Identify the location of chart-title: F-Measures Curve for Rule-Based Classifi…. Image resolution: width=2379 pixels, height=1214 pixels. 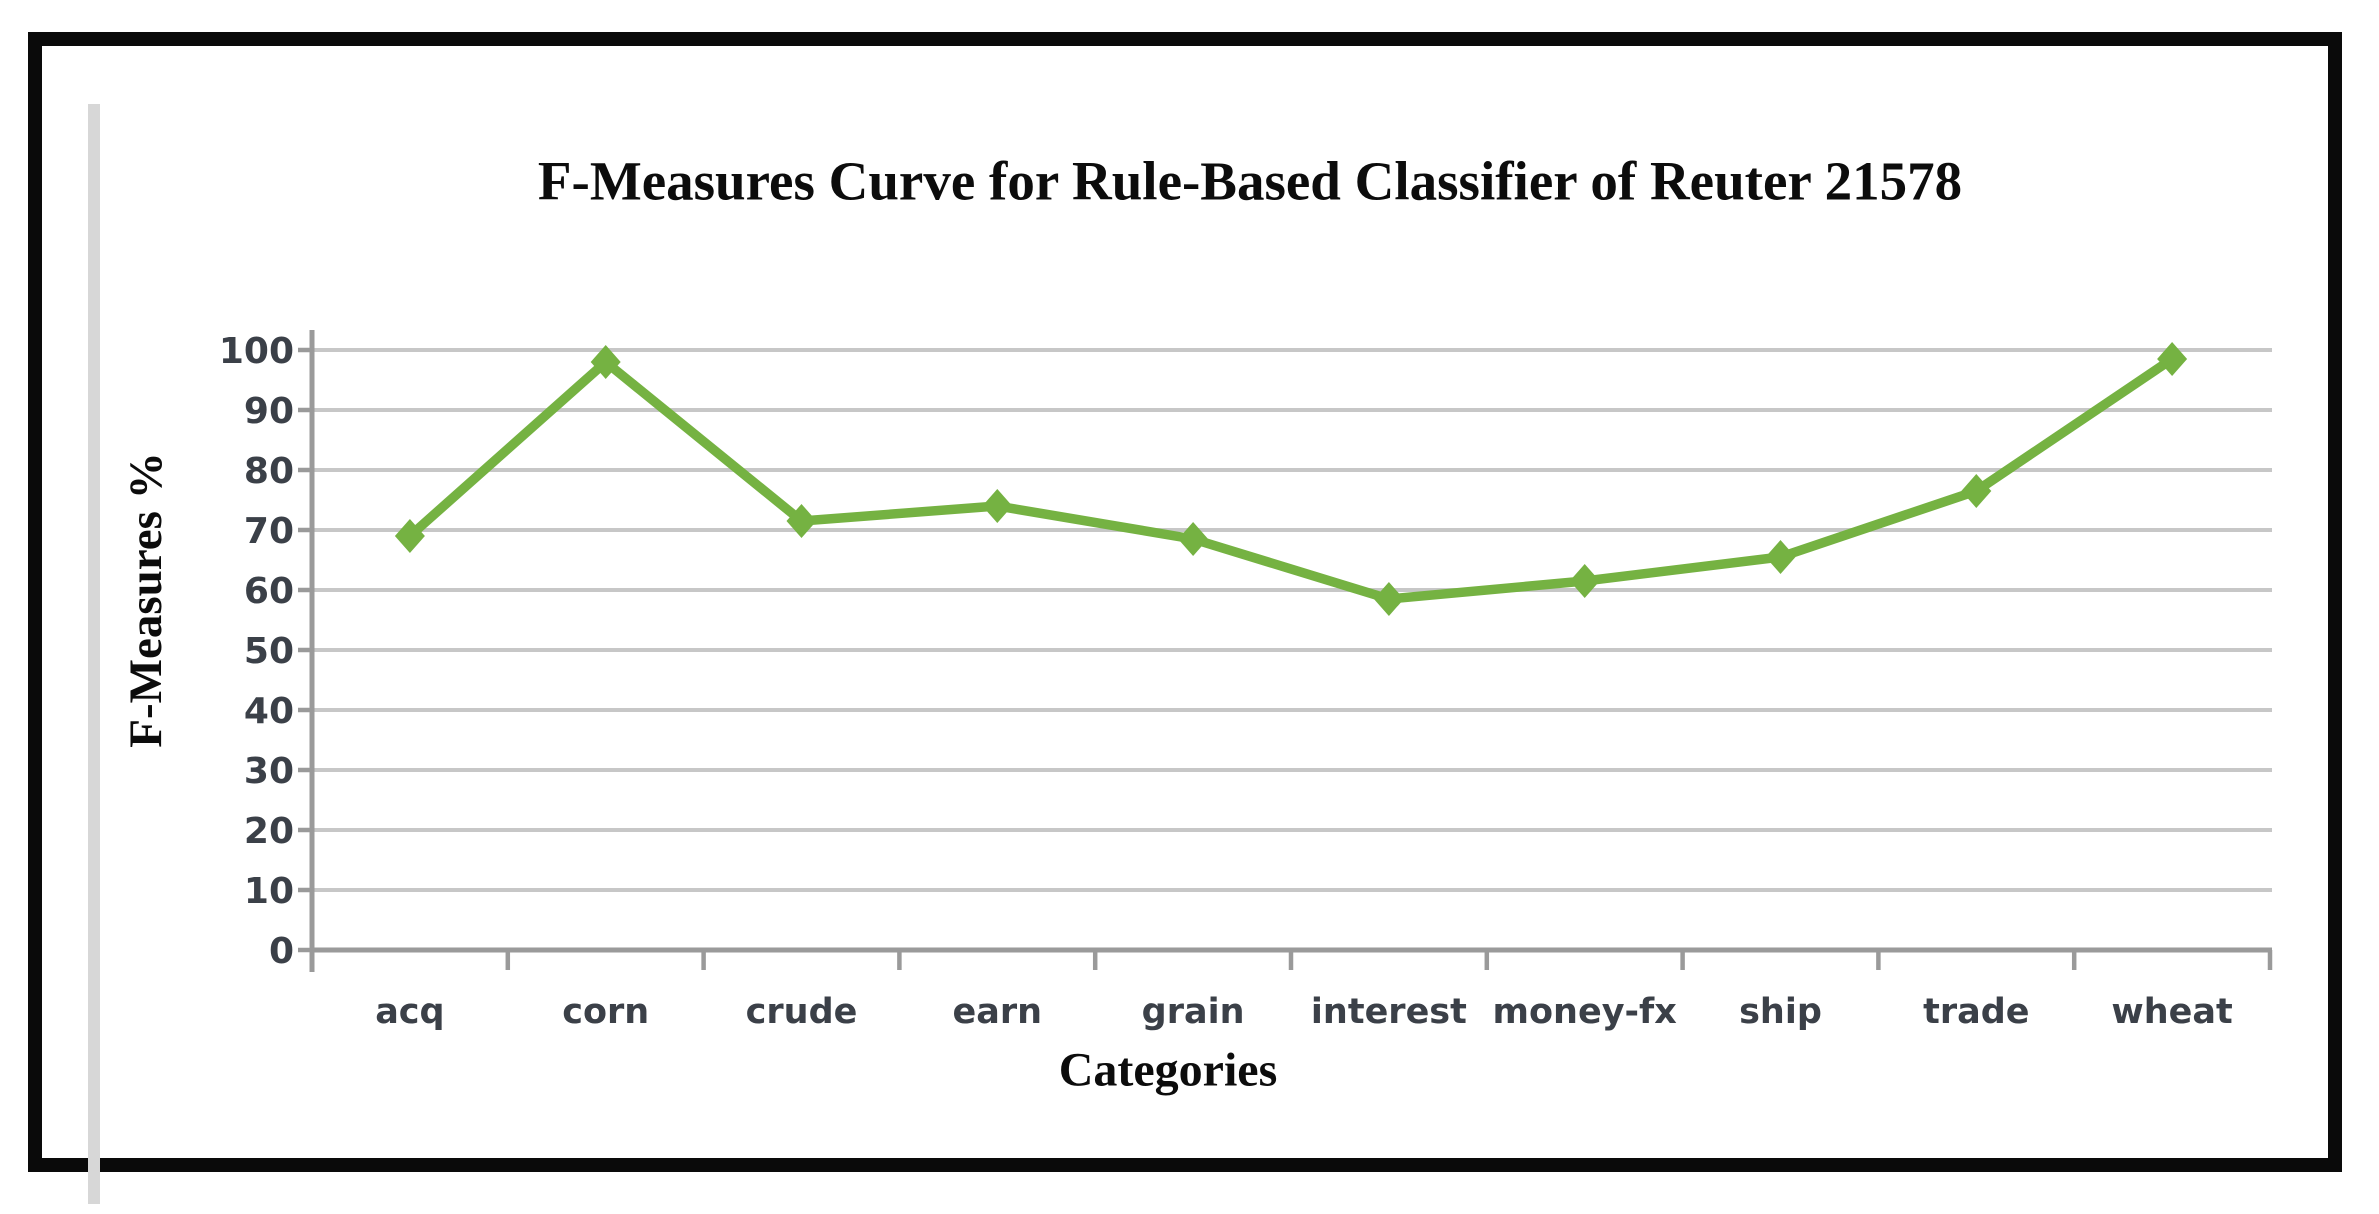
(1250, 181).